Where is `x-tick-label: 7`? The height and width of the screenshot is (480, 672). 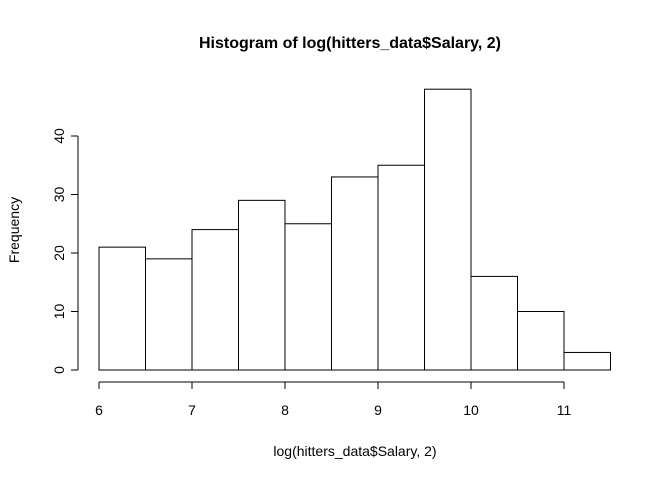
x-tick-label: 7 is located at coordinates (192, 410).